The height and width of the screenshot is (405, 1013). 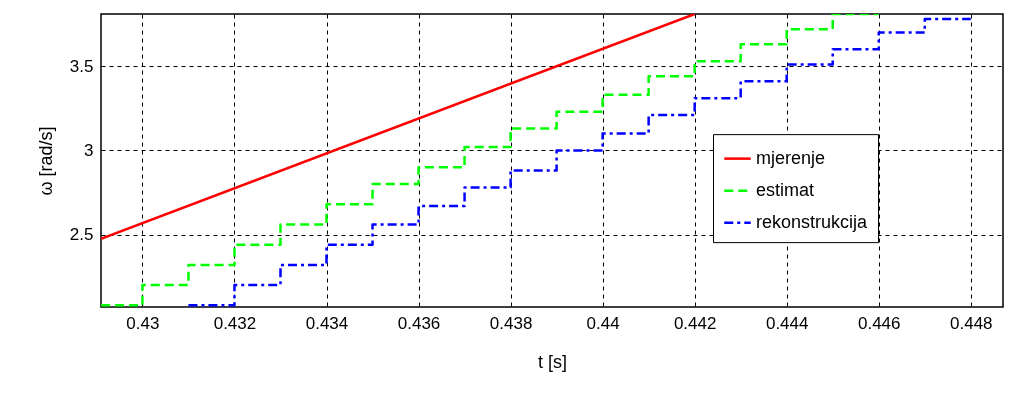 I want to click on y-axis-title: ω [rad/s], so click(x=45, y=161).